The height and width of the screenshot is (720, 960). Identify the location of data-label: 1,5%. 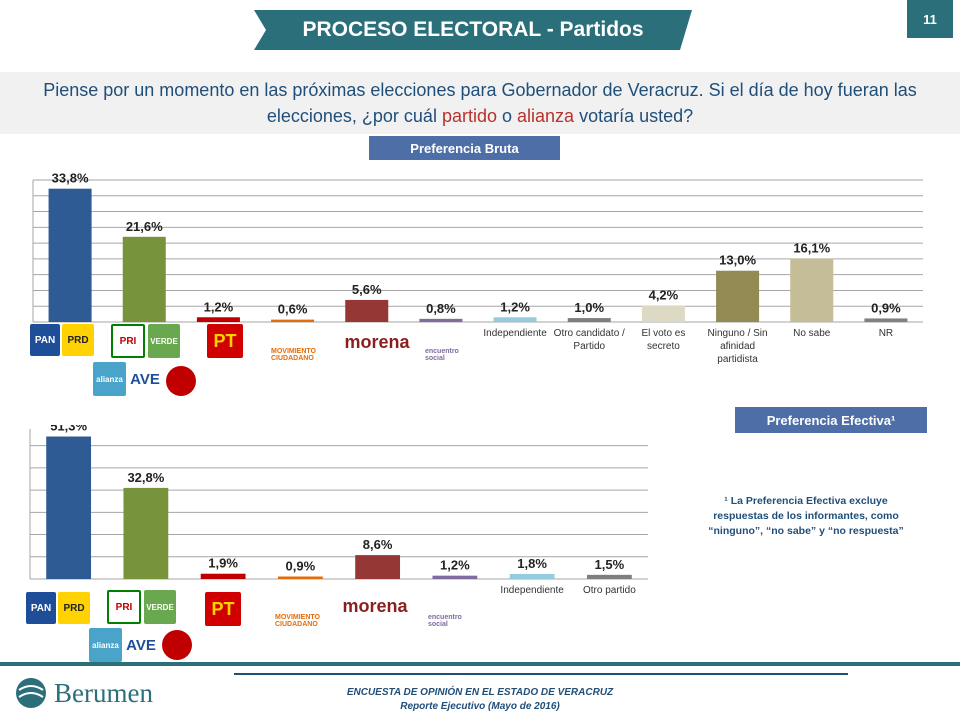
(610, 564).